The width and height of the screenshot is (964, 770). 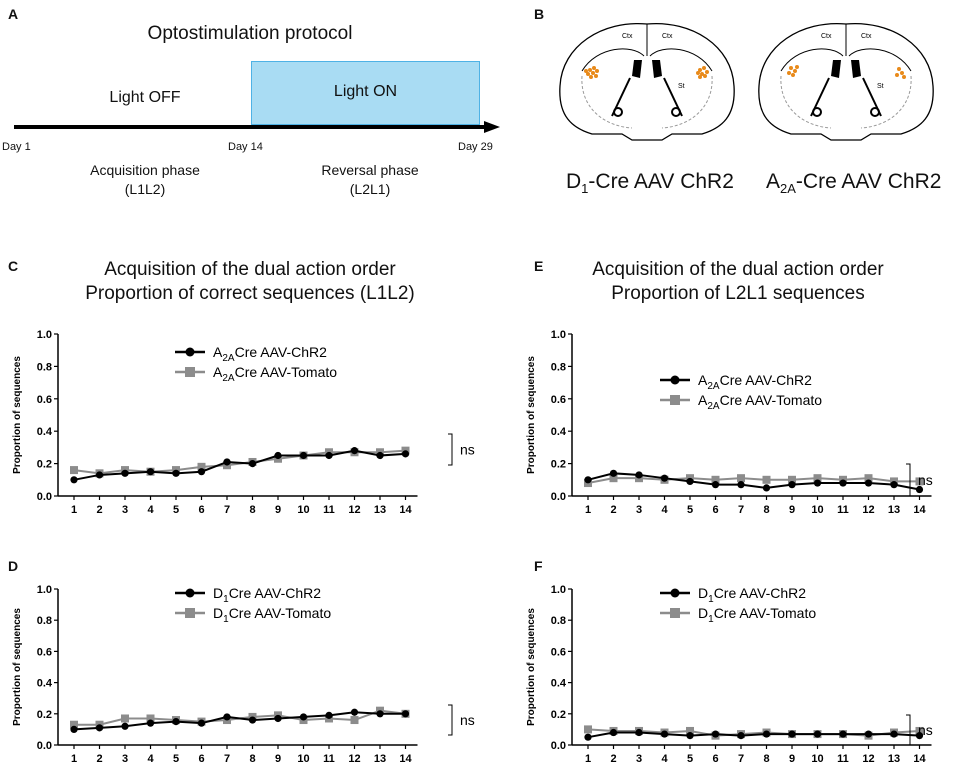 I want to click on brain-outline, so click(x=846, y=81).